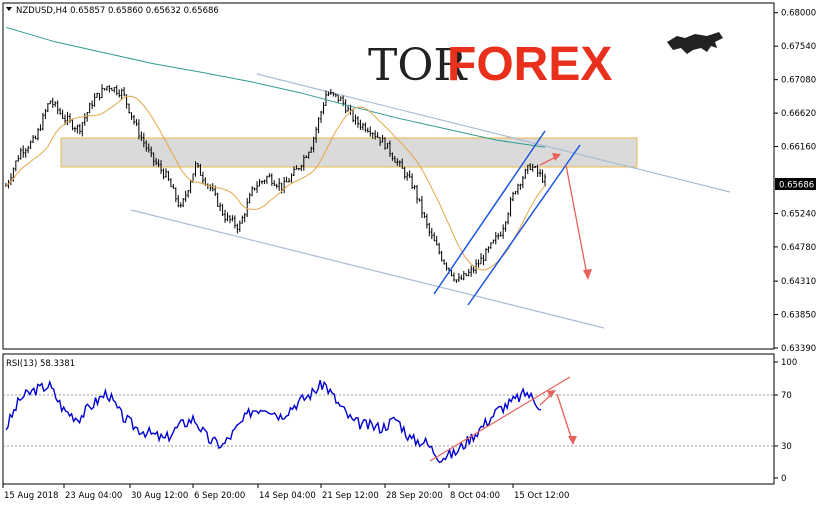 The width and height of the screenshot is (817, 510). I want to click on price-tick-label: 0.67540, so click(798, 47).